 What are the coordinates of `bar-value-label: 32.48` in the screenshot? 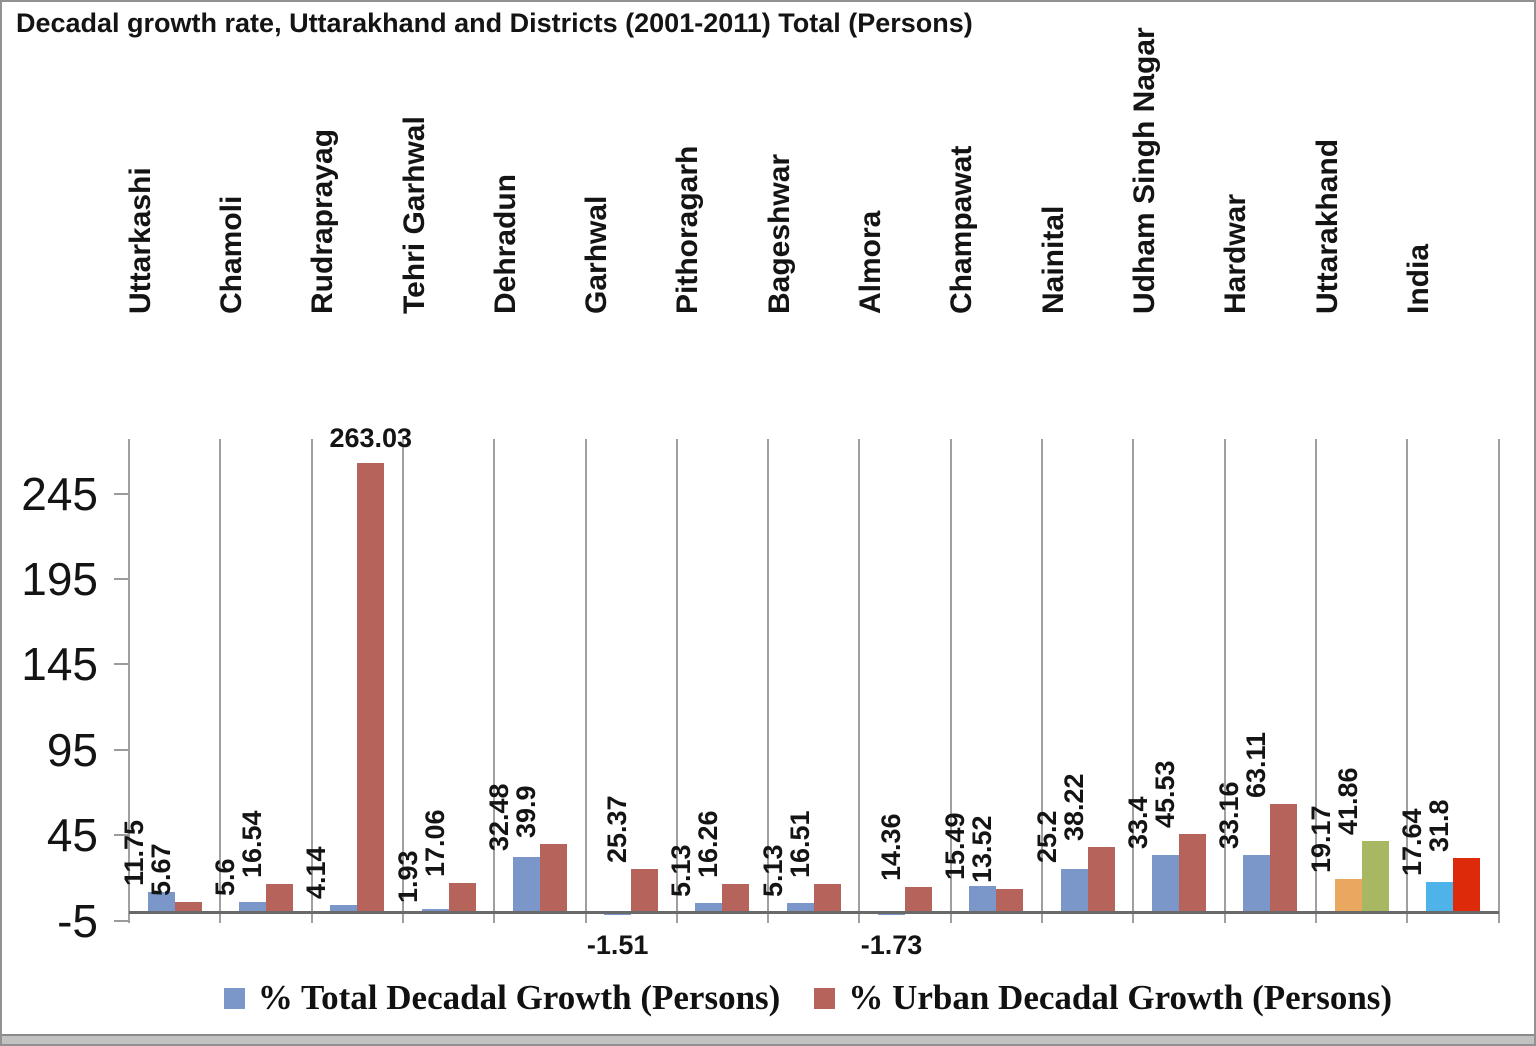 It's located at (498, 816).